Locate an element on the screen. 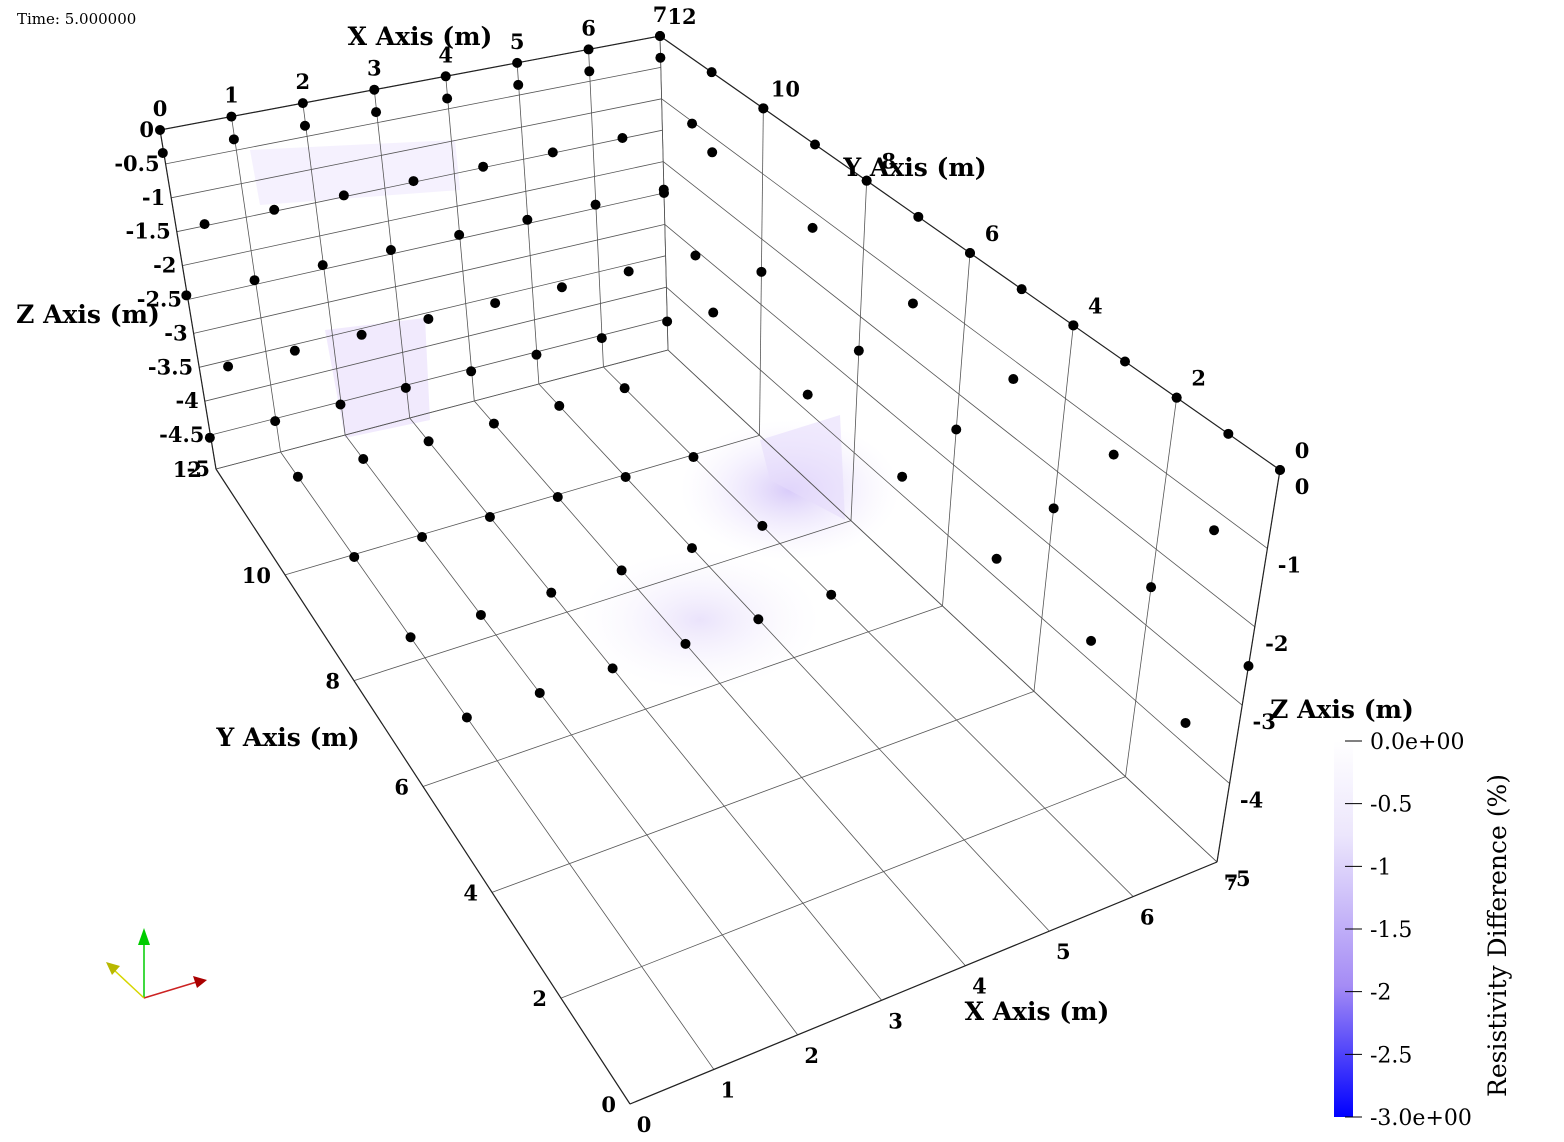  y-tick-label-top: 0 is located at coordinates (1302, 450).